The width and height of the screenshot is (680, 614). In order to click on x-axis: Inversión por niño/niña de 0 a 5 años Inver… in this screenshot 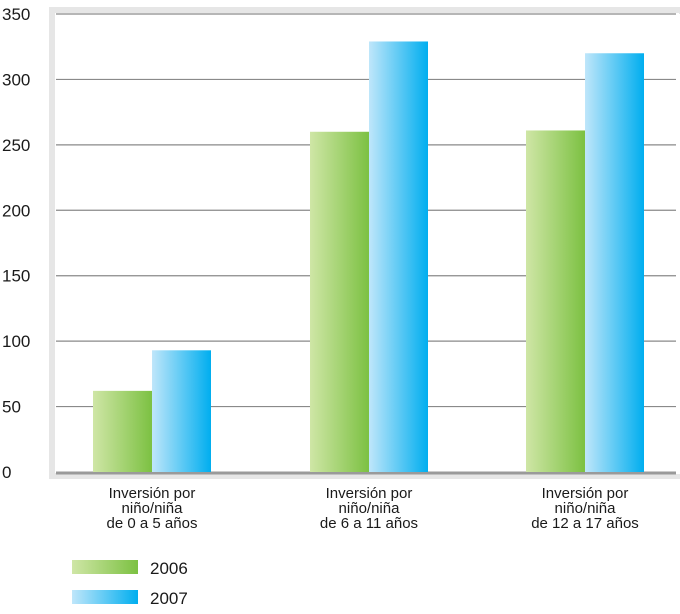, I will do `click(373, 508)`.